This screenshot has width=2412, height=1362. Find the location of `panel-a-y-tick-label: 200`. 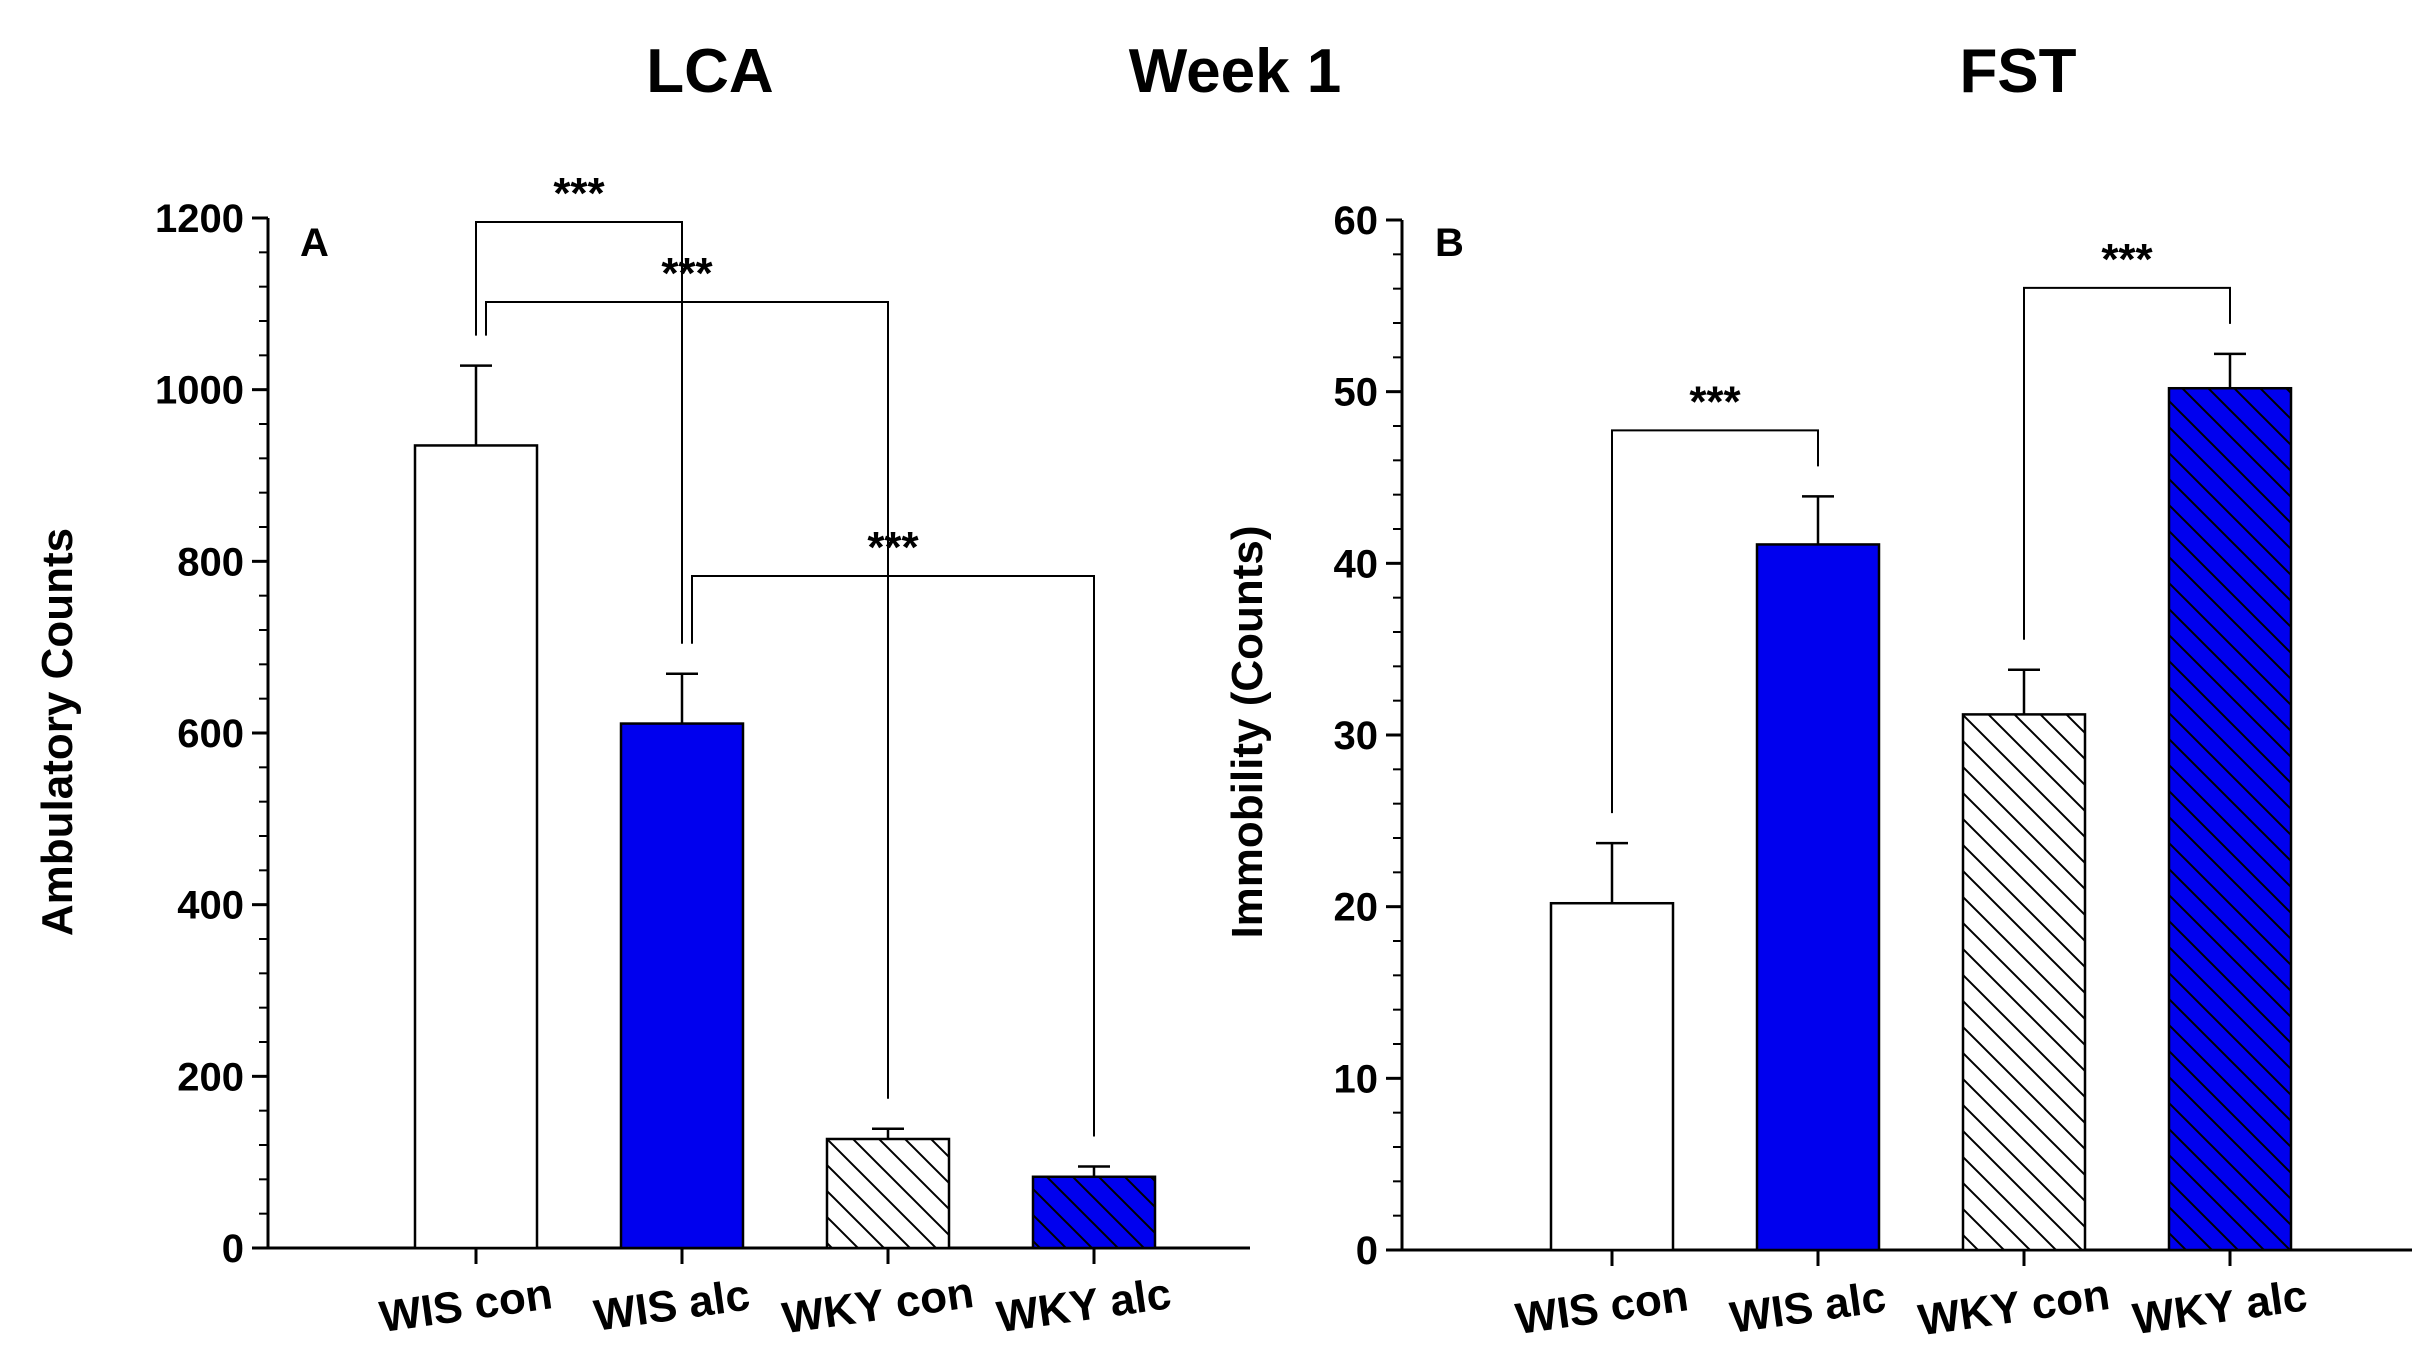

panel-a-y-tick-label: 200 is located at coordinates (210, 1077).